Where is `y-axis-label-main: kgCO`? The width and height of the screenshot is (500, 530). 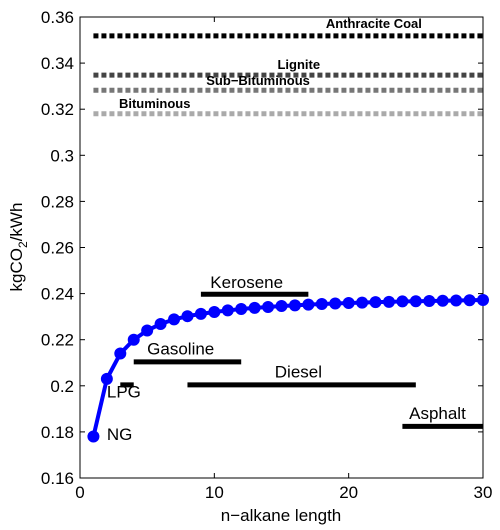
y-axis-label-main: kgCO is located at coordinates (16, 269).